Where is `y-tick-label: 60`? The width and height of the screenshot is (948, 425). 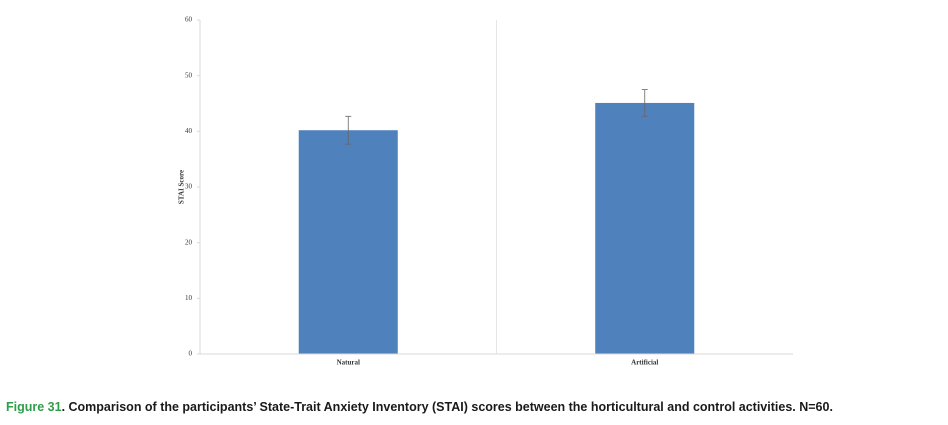 y-tick-label: 60 is located at coordinates (189, 20).